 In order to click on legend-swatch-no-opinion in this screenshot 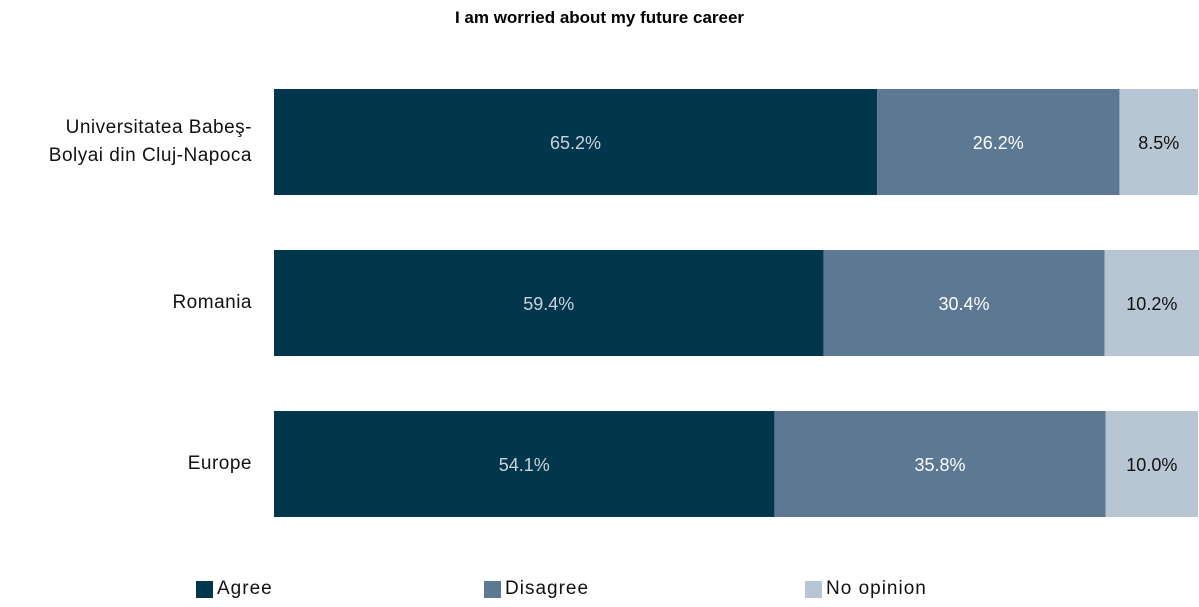, I will do `click(813, 589)`.